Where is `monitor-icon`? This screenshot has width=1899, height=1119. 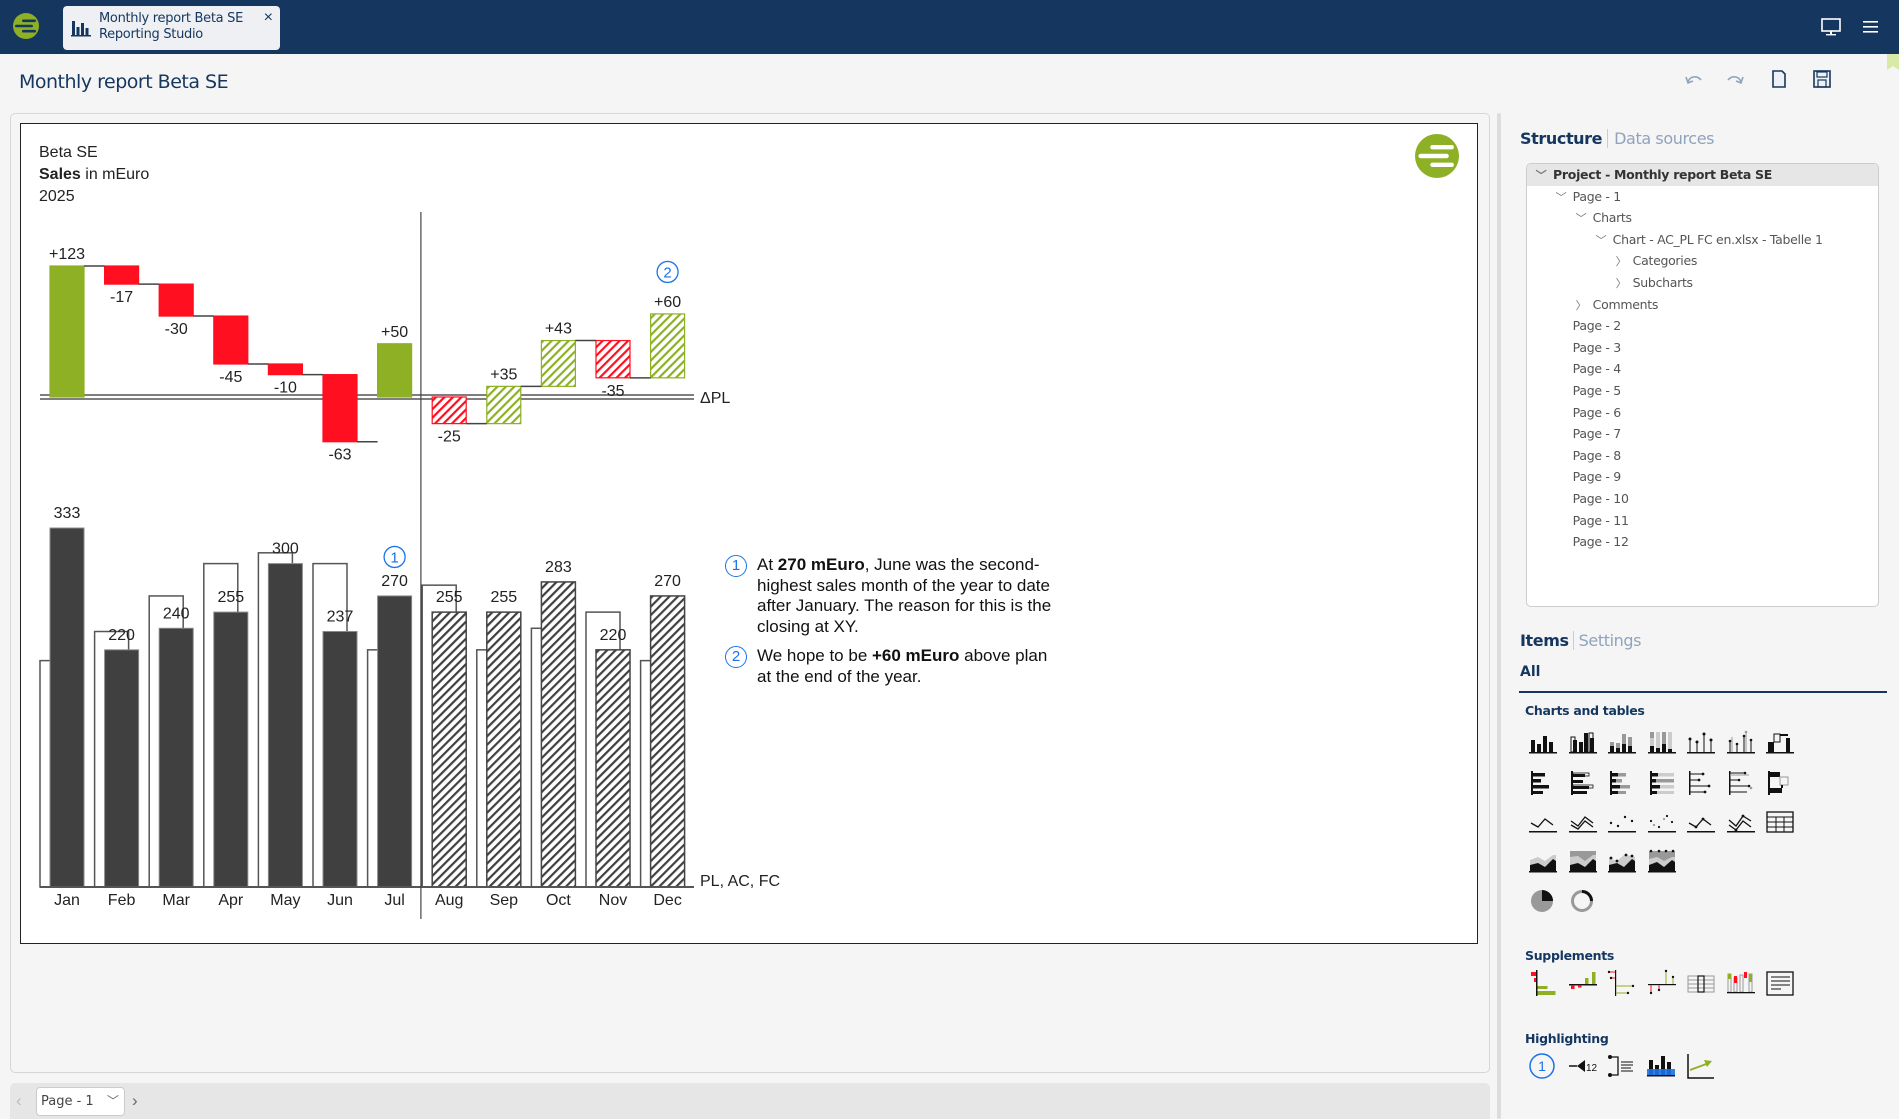 monitor-icon is located at coordinates (1831, 27).